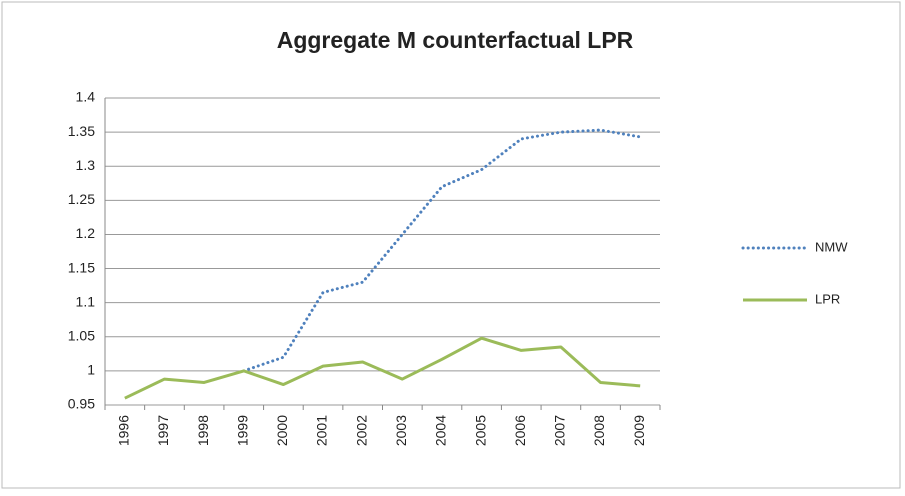  Describe the element at coordinates (827, 298) in the screenshot. I see `legend-label: LPR` at that location.